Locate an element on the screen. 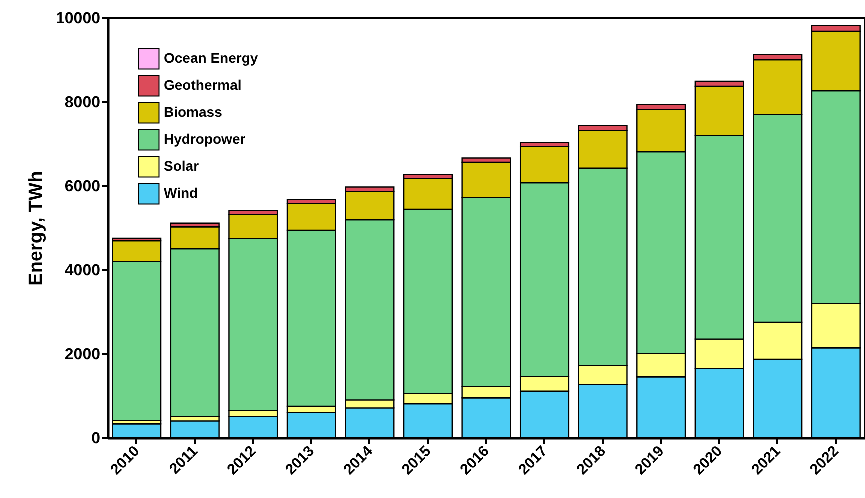 This screenshot has width=865, height=498. y-tick-label: 10000 is located at coordinates (78, 19).